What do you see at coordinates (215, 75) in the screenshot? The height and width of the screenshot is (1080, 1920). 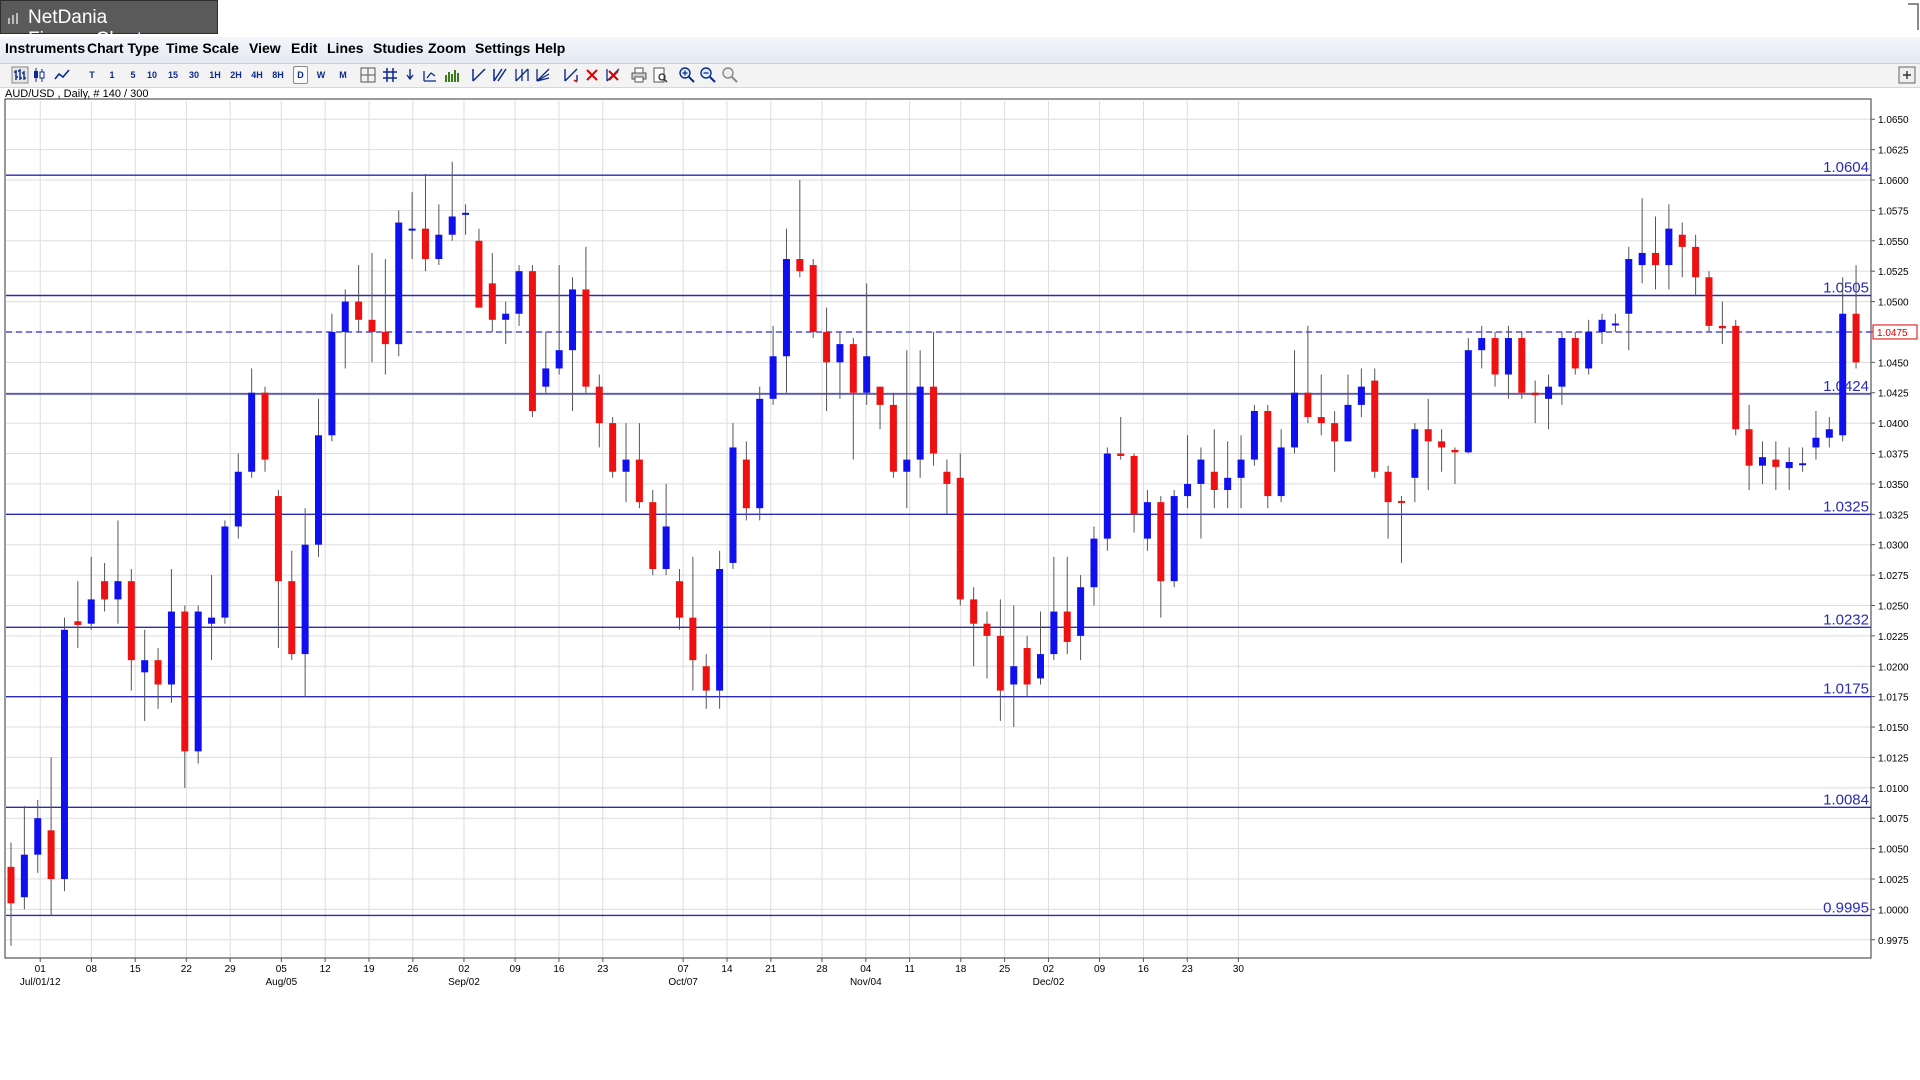 I see `timescale-1h-button: 1H` at bounding box center [215, 75].